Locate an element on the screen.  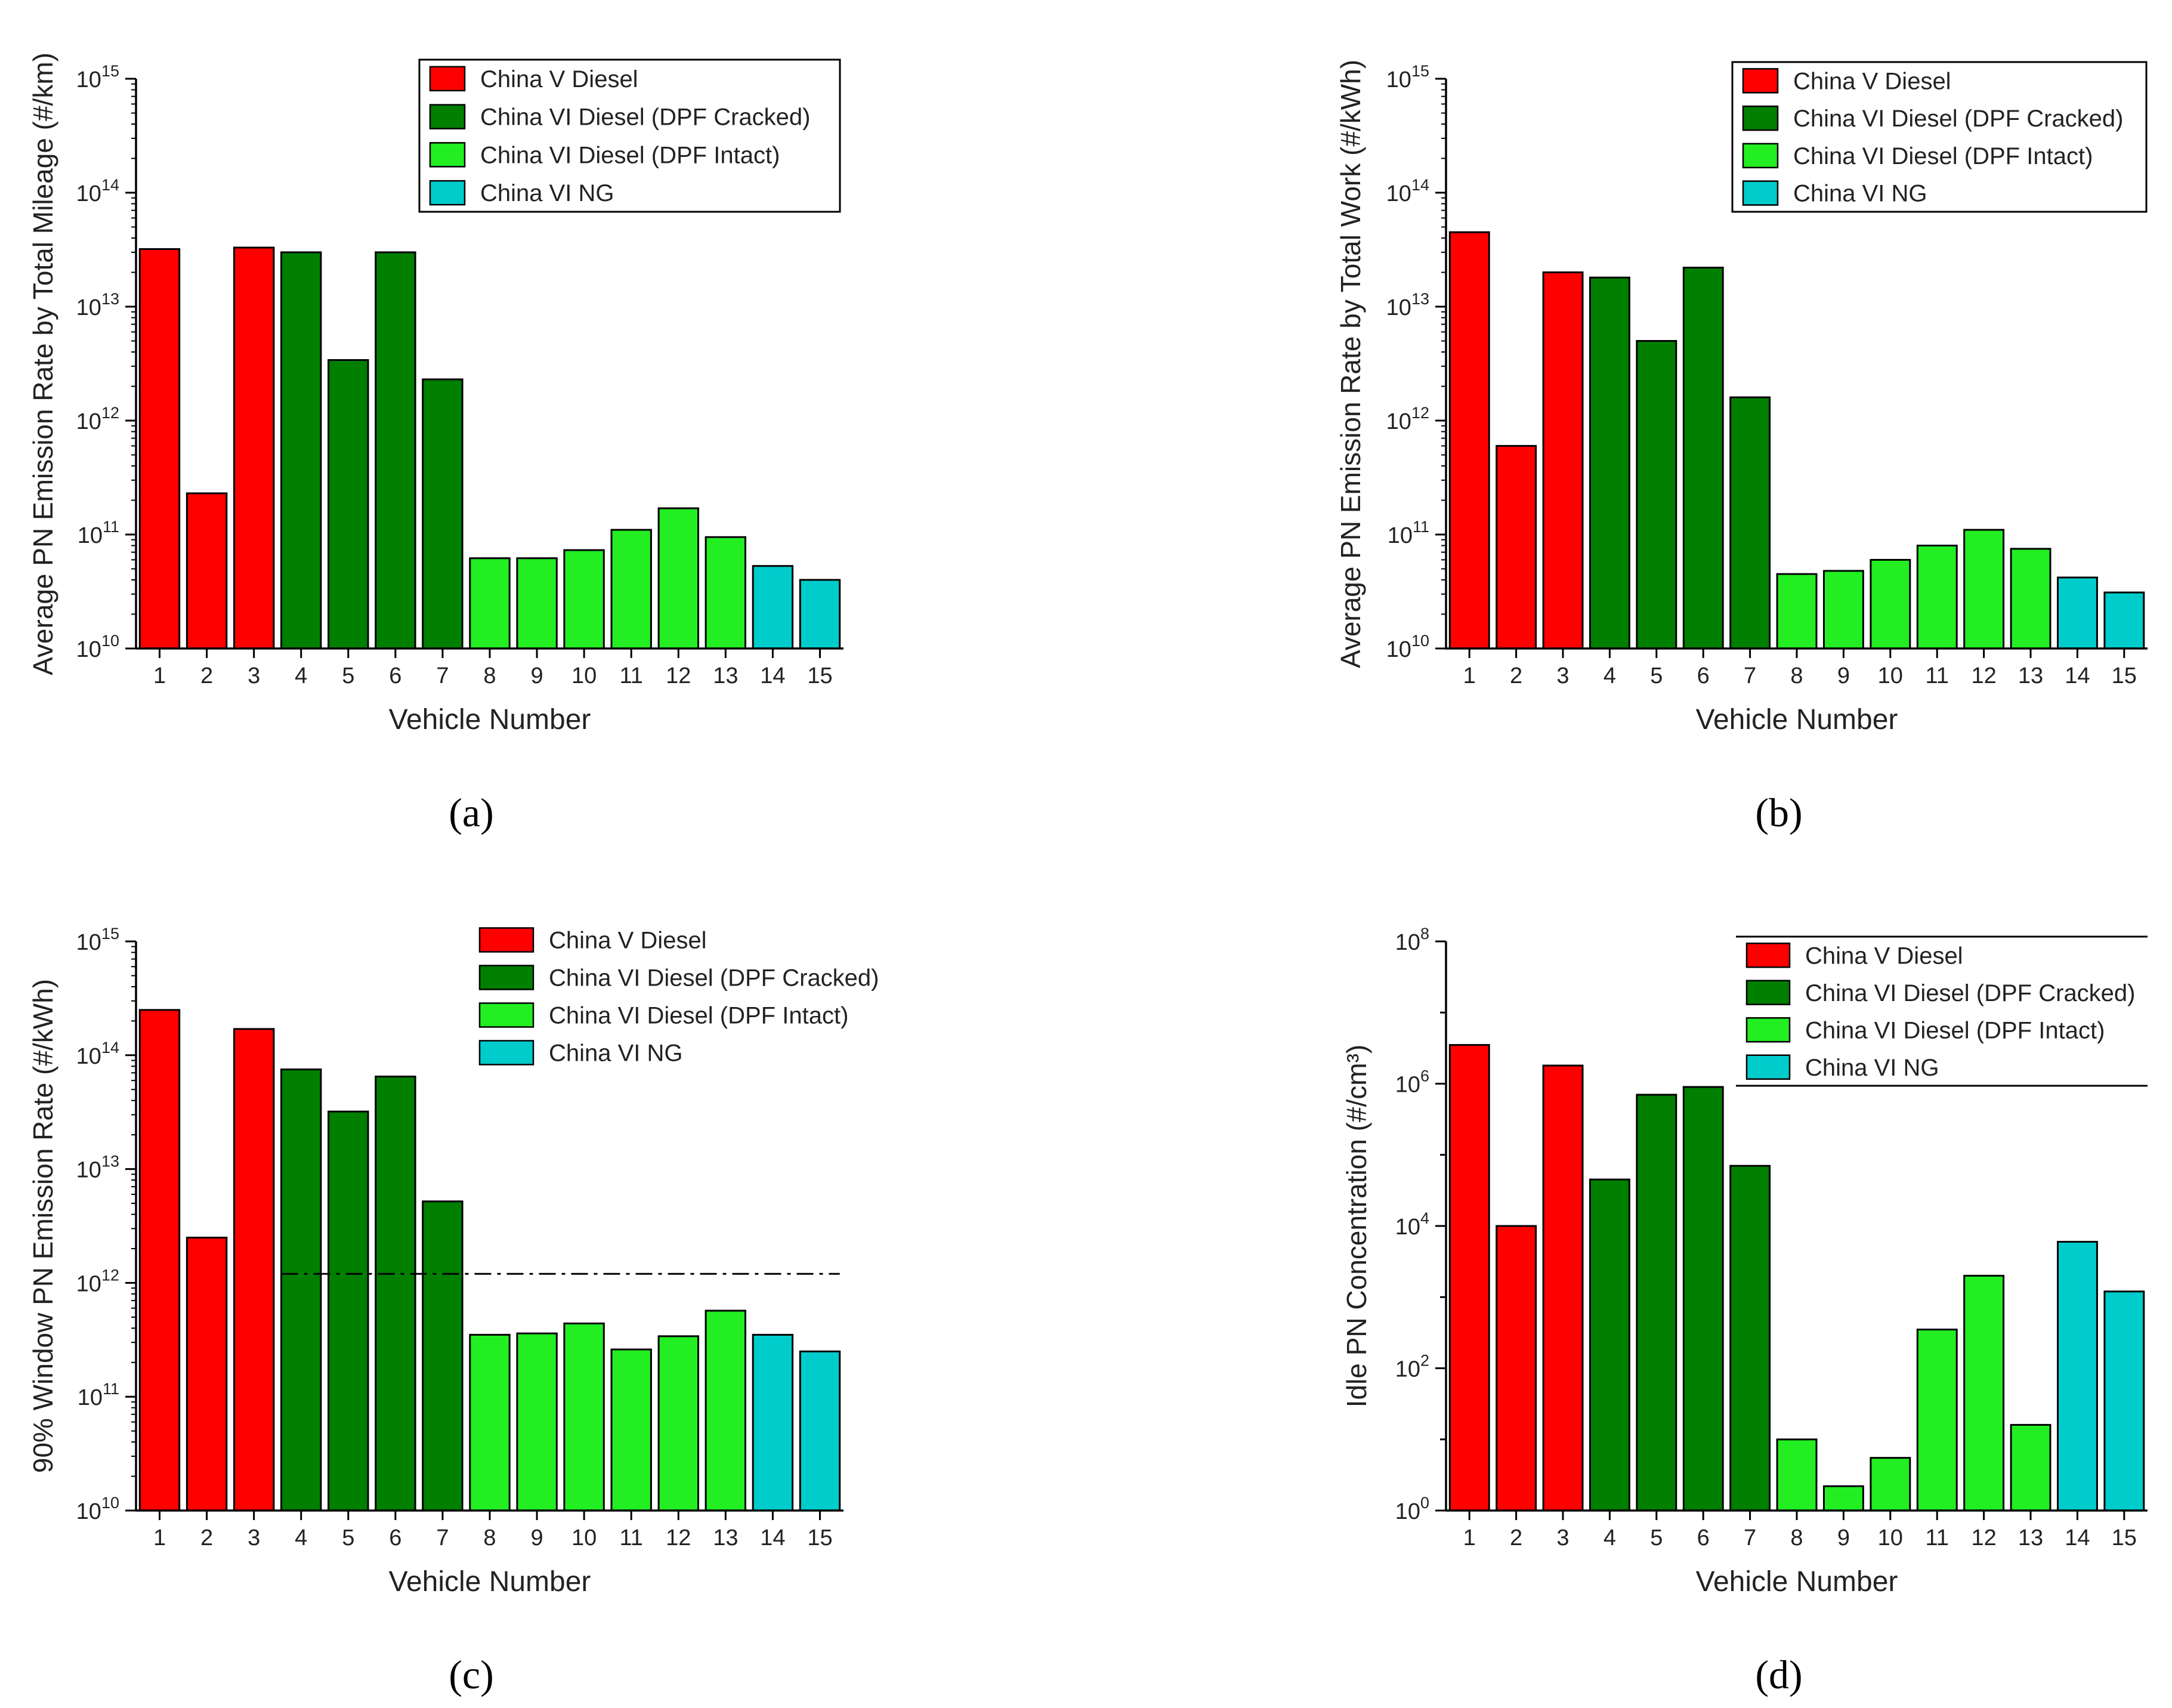
panel-label: (a) is located at coordinates (471, 812).